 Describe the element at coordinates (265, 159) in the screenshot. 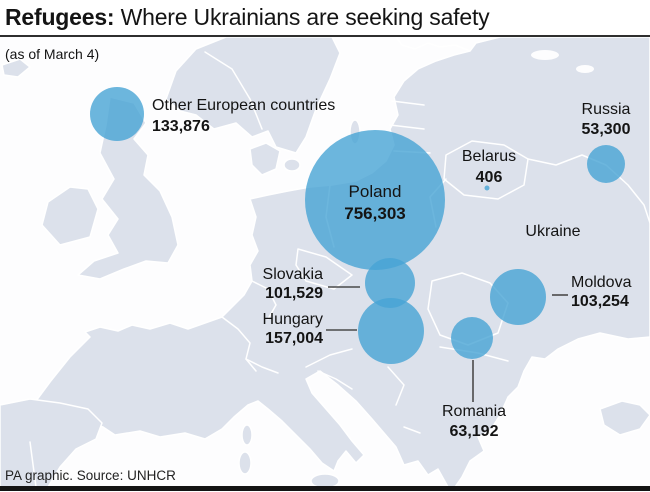

I see `land-denmark` at that location.